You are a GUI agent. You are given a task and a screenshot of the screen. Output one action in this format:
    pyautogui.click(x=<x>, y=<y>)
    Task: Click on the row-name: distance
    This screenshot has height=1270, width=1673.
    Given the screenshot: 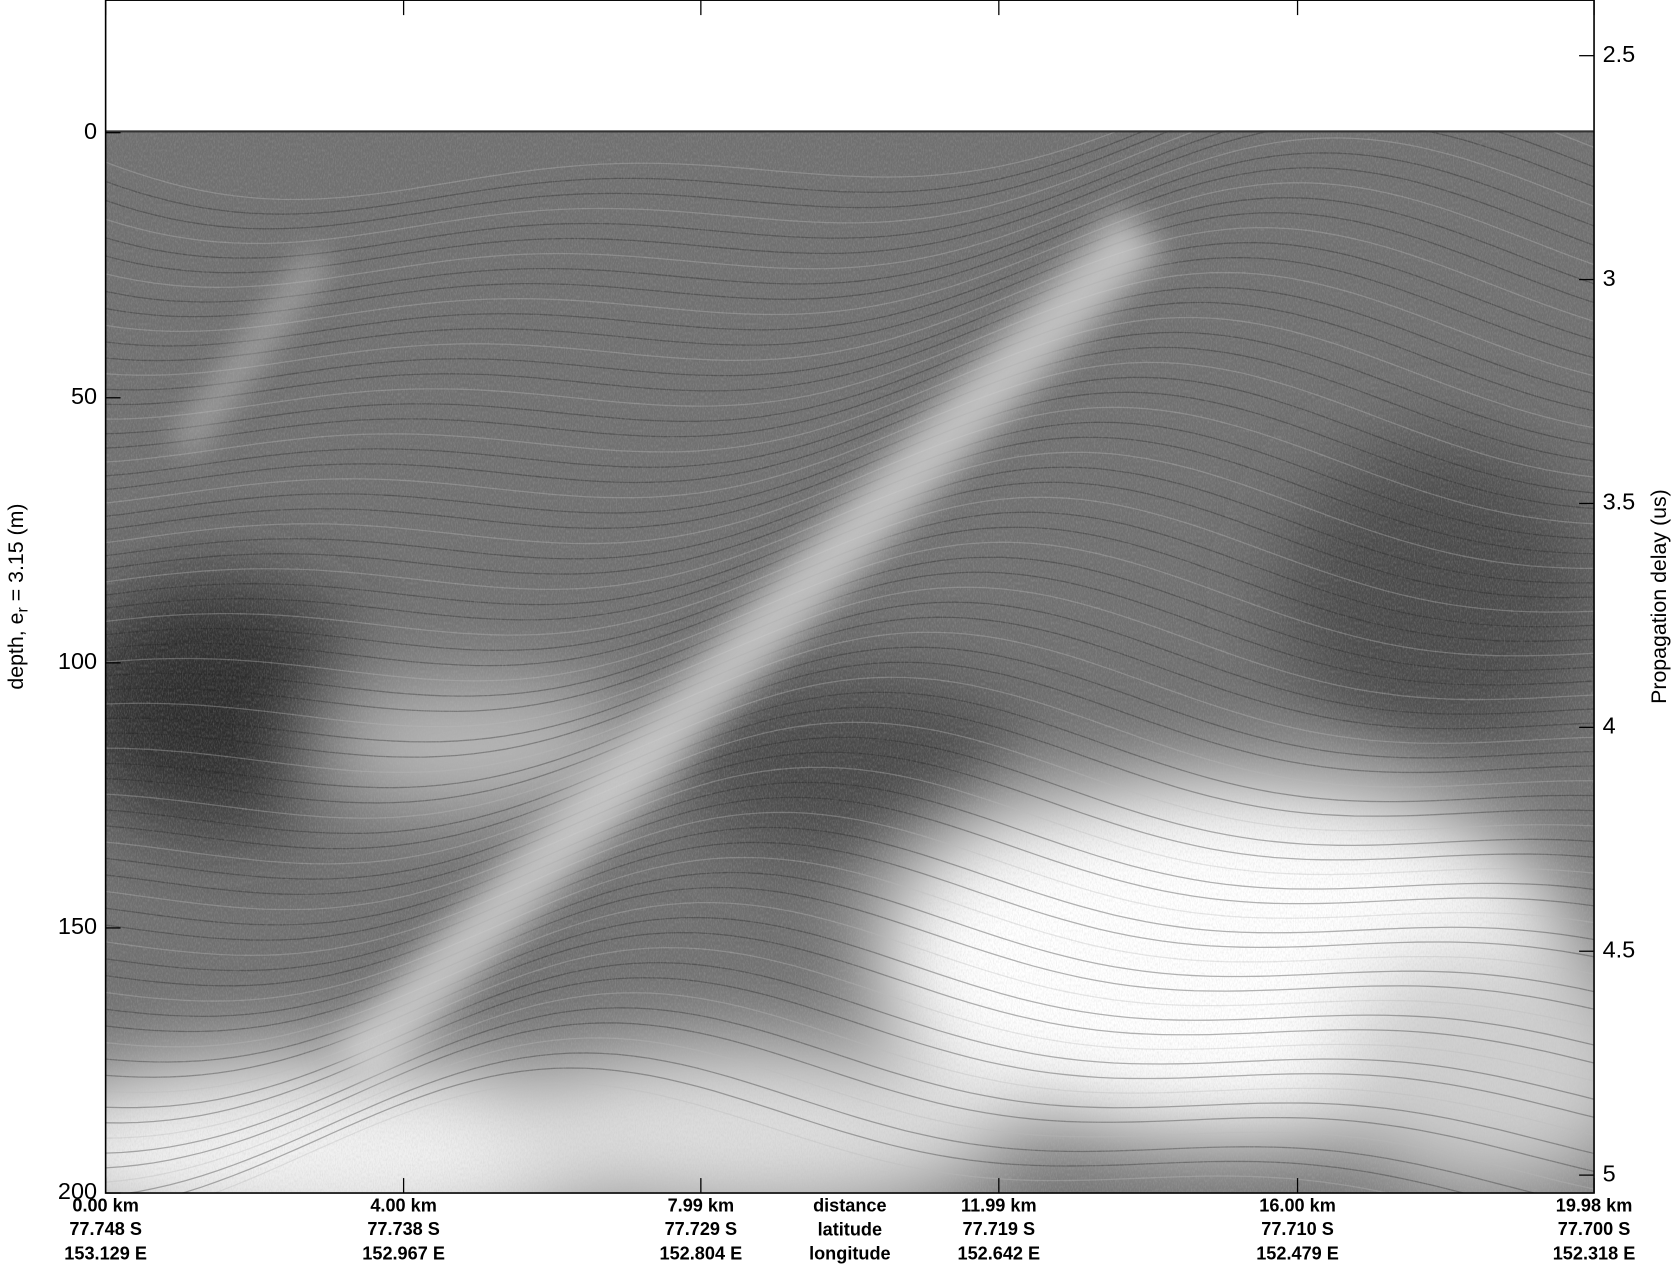 What is the action you would take?
    pyautogui.click(x=850, y=1206)
    